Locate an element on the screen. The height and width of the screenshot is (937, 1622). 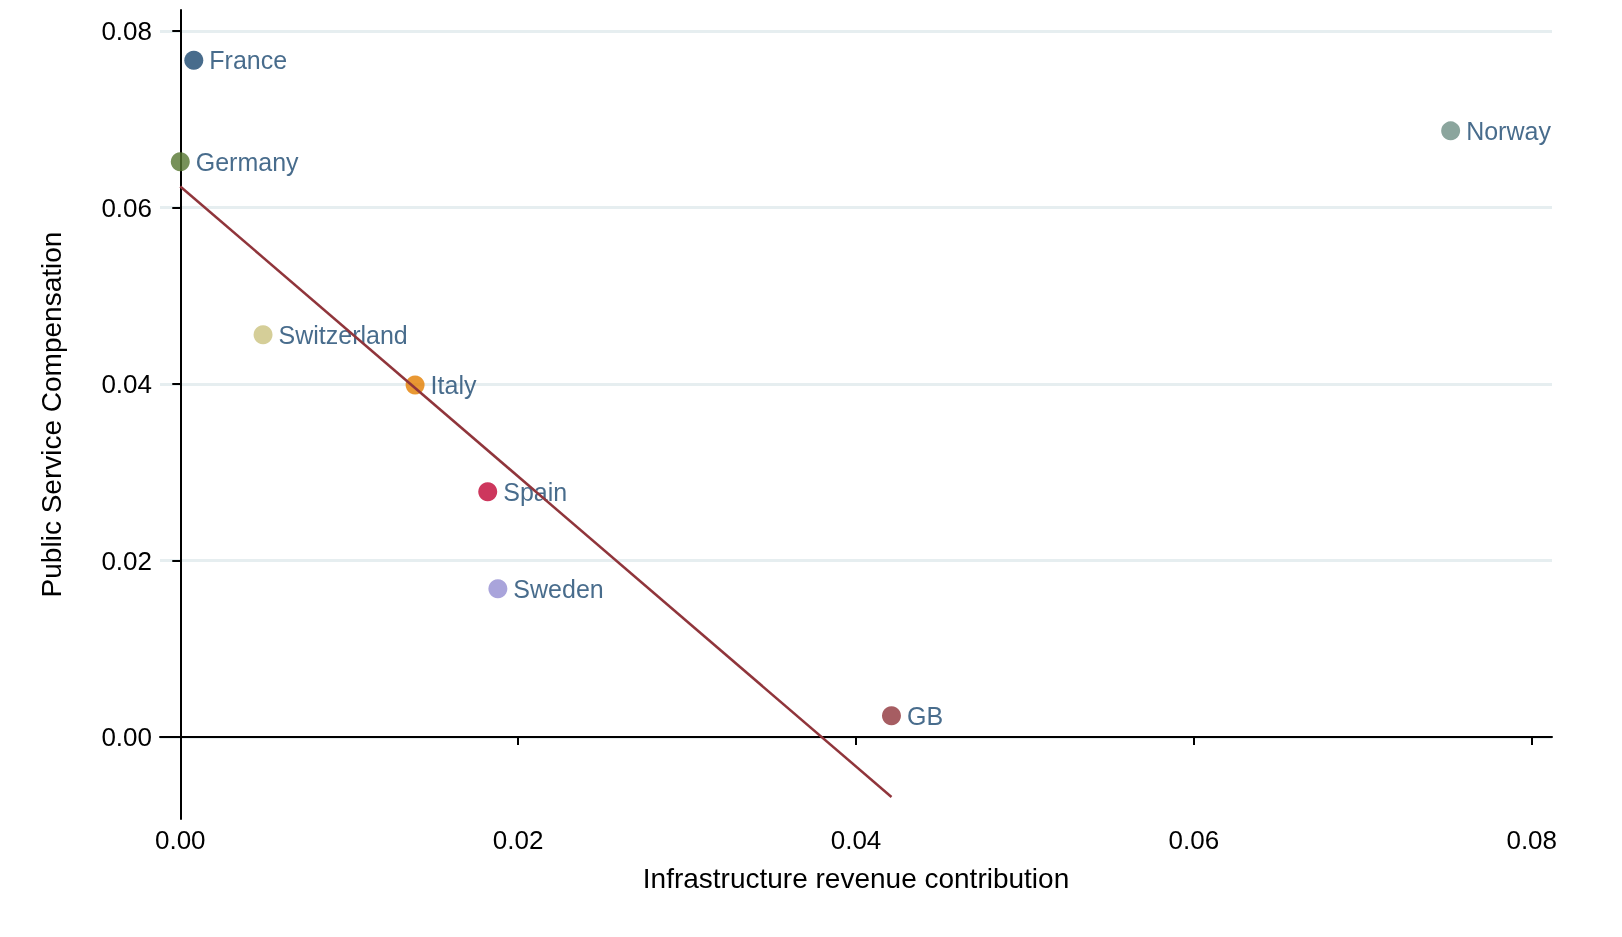
y-tick-label: 0.00 is located at coordinates (126, 736).